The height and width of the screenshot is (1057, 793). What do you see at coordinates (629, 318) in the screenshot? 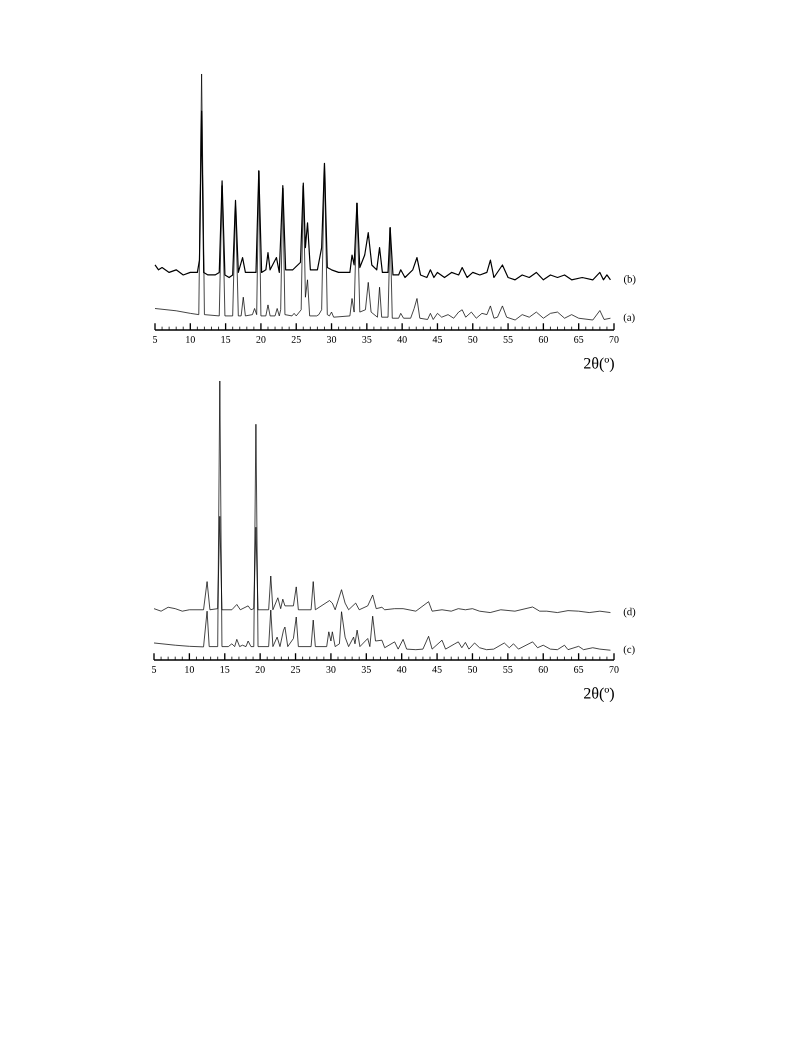
I see `series-label: (a)` at bounding box center [629, 318].